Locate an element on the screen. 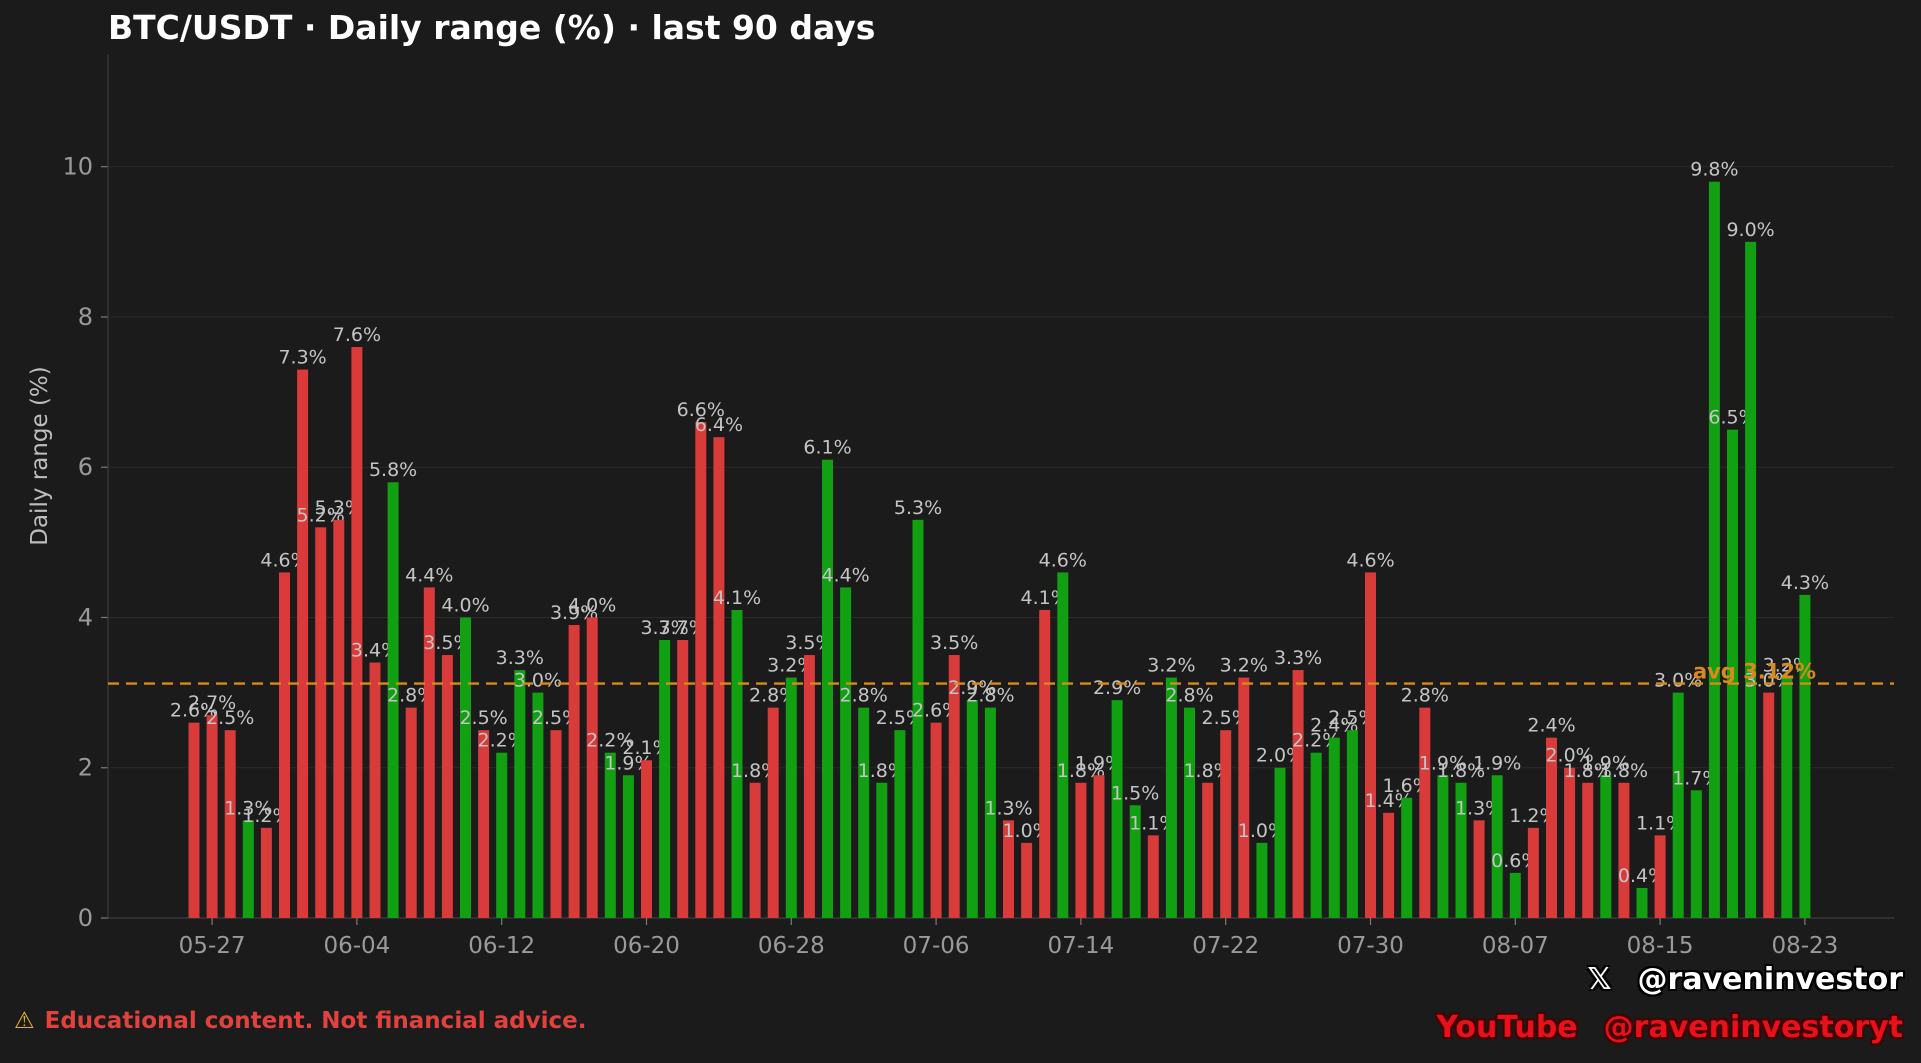  warning-icon: ⚠ is located at coordinates (24, 1021).